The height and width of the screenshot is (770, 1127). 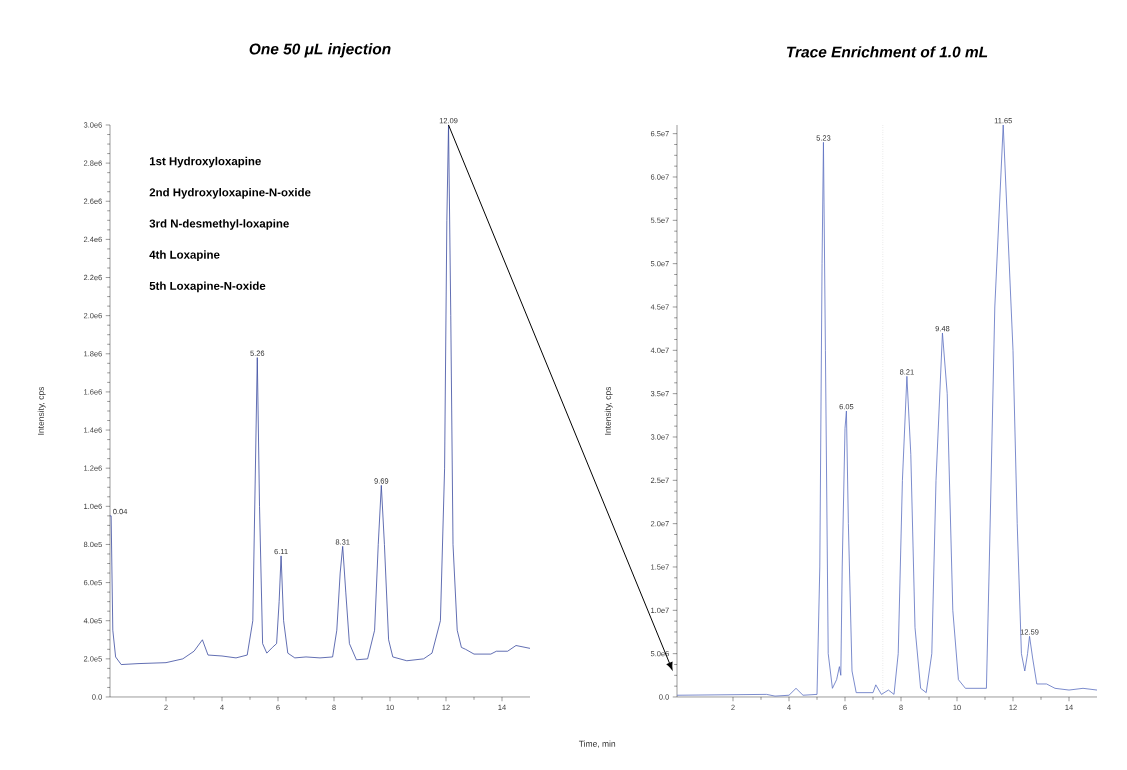 I want to click on chart-title: One 50 μL injection, so click(x=320, y=50).